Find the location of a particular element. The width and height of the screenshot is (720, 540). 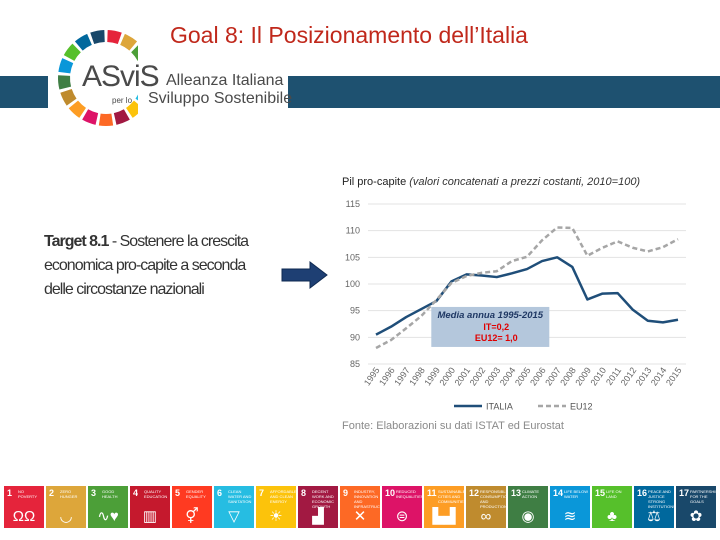

x-tick-label: 2012 is located at coordinates (629, 376).